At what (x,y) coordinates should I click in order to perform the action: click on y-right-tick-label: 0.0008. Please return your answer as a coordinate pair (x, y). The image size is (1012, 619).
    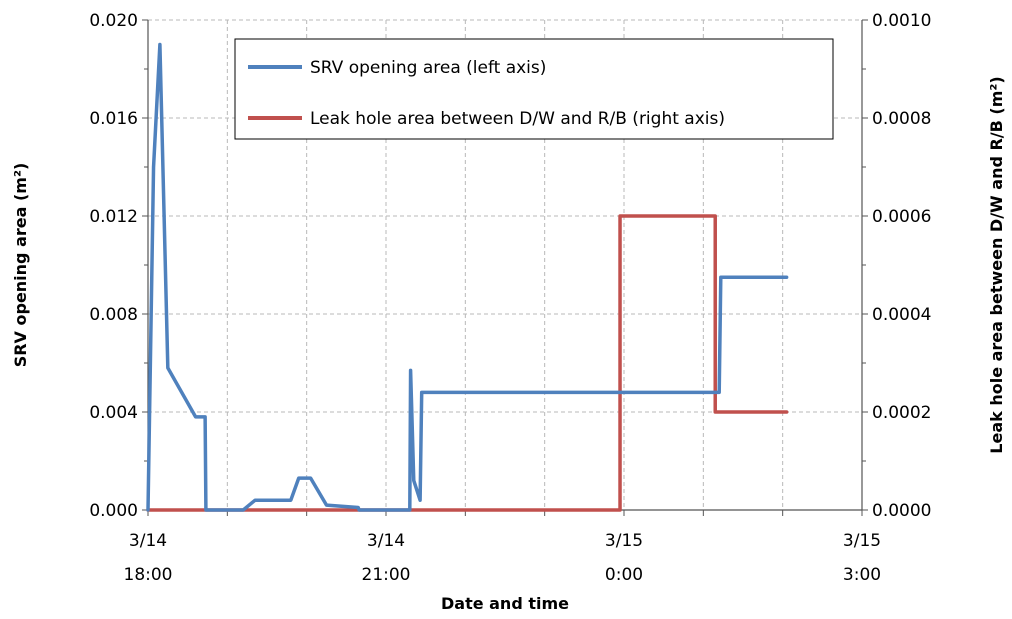
    Looking at the image, I should click on (901, 119).